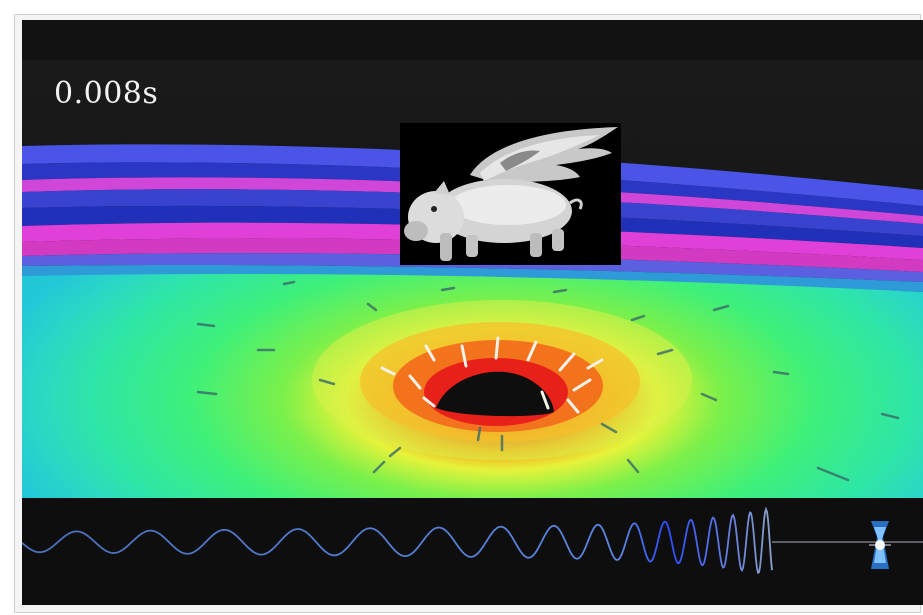  I want to click on black-hole, so click(495, 394).